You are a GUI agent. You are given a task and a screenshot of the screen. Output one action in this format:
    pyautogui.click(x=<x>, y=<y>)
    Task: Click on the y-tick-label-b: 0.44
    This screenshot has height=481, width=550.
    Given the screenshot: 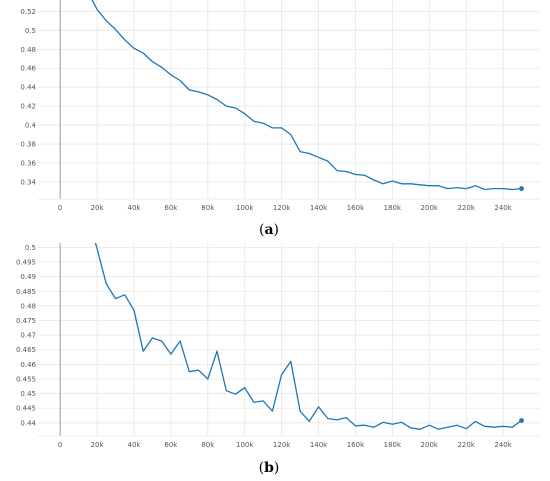 What is the action you would take?
    pyautogui.click(x=28, y=423)
    